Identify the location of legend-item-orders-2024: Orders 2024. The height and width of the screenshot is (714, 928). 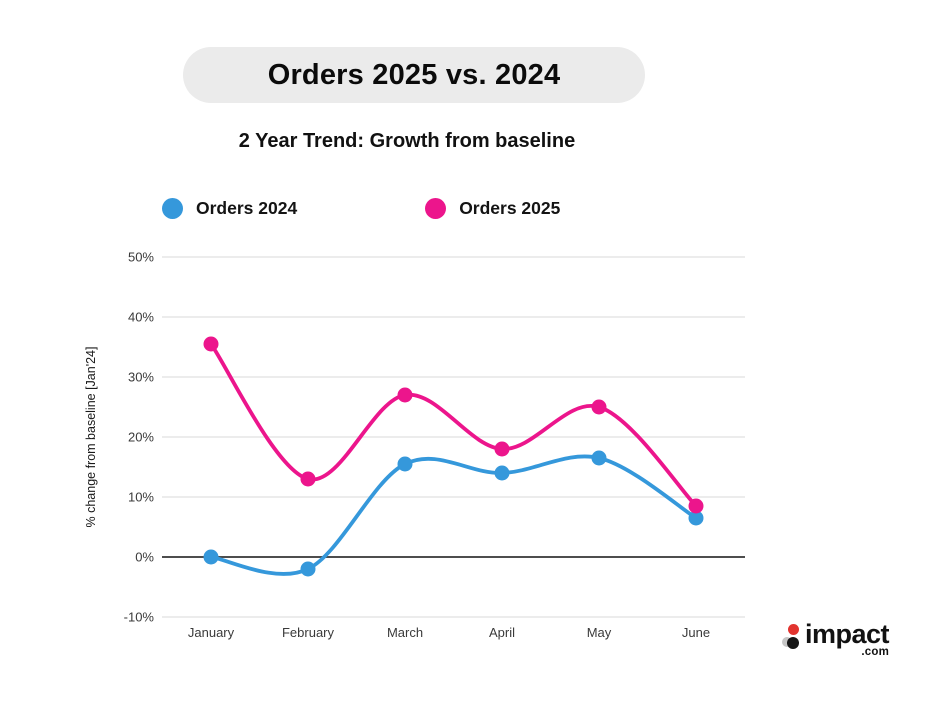
(229, 208).